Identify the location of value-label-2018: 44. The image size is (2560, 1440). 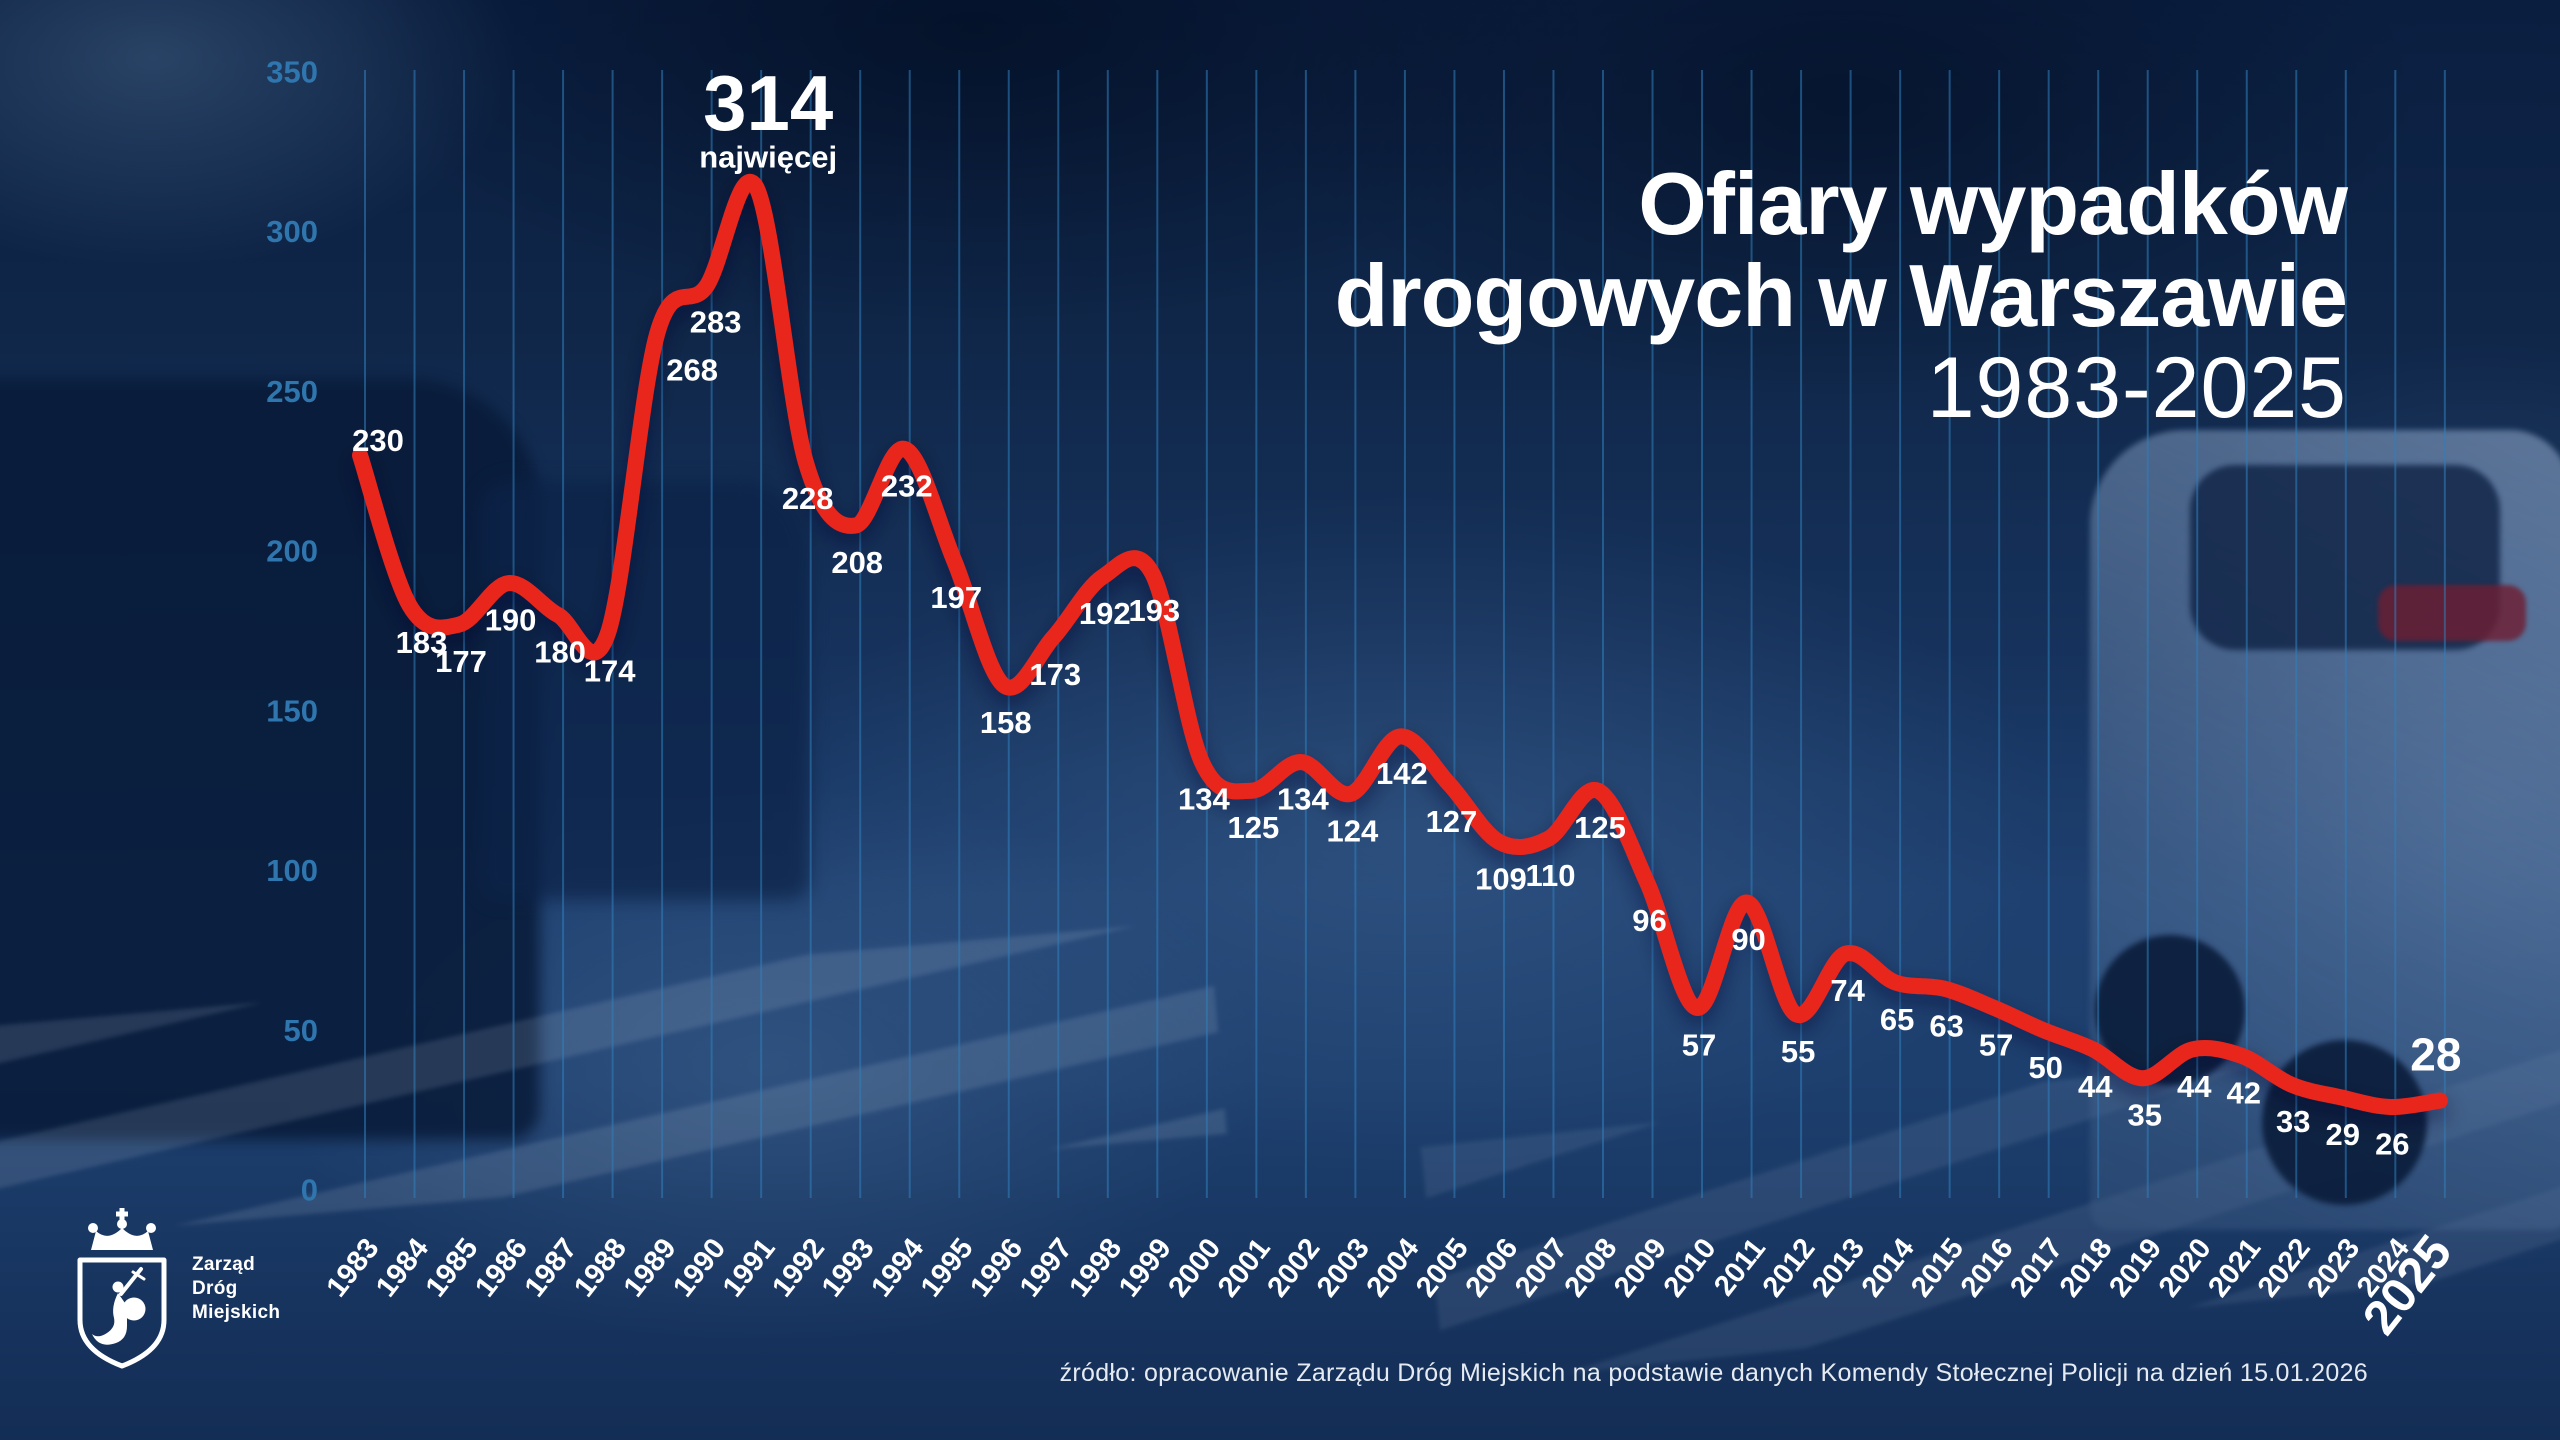
(2095, 1086).